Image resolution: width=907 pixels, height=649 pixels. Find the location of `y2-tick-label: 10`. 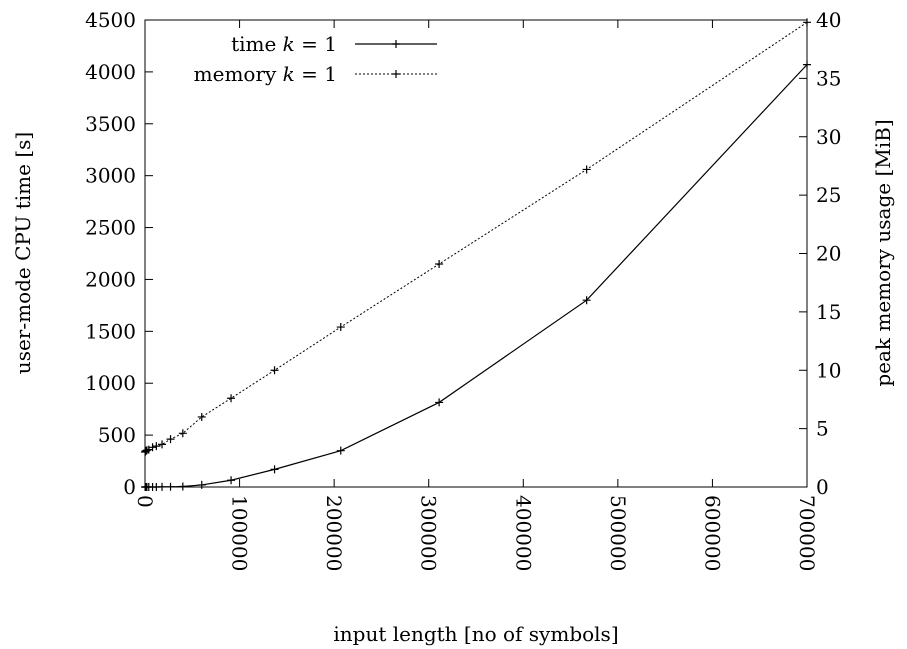

y2-tick-label: 10 is located at coordinates (828, 370).